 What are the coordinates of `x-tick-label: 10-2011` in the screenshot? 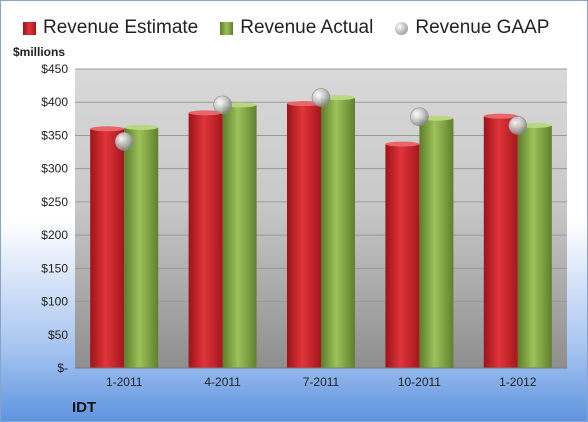 It's located at (419, 382).